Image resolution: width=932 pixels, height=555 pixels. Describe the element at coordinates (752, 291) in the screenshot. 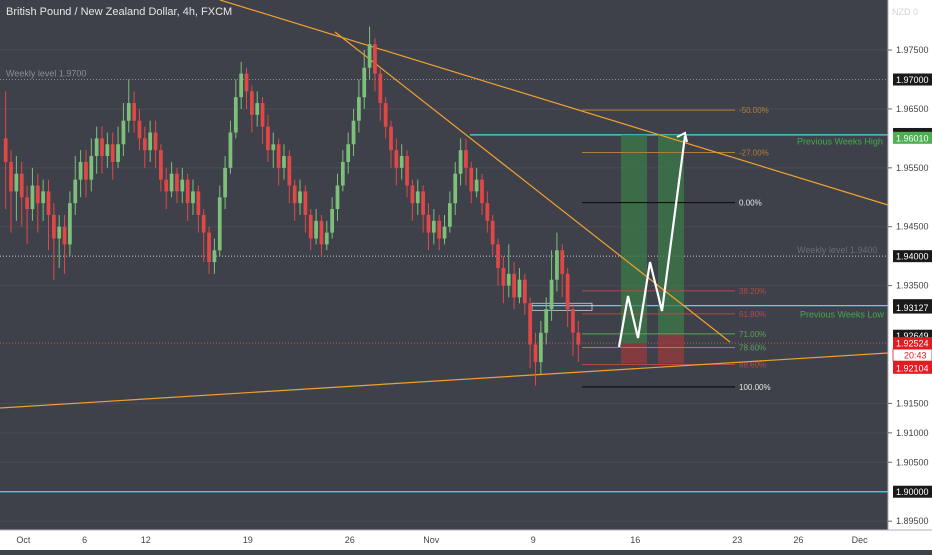

I see `fib-level-label: 38.20%` at that location.